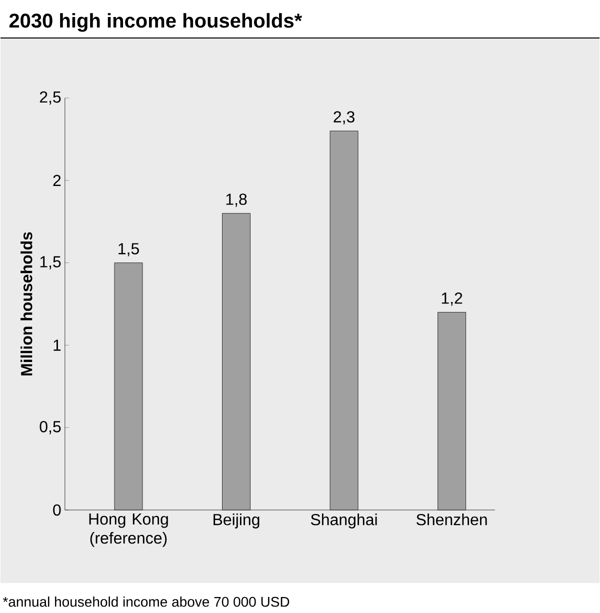  I want to click on x-tick-label: Shanghai, so click(343, 521).